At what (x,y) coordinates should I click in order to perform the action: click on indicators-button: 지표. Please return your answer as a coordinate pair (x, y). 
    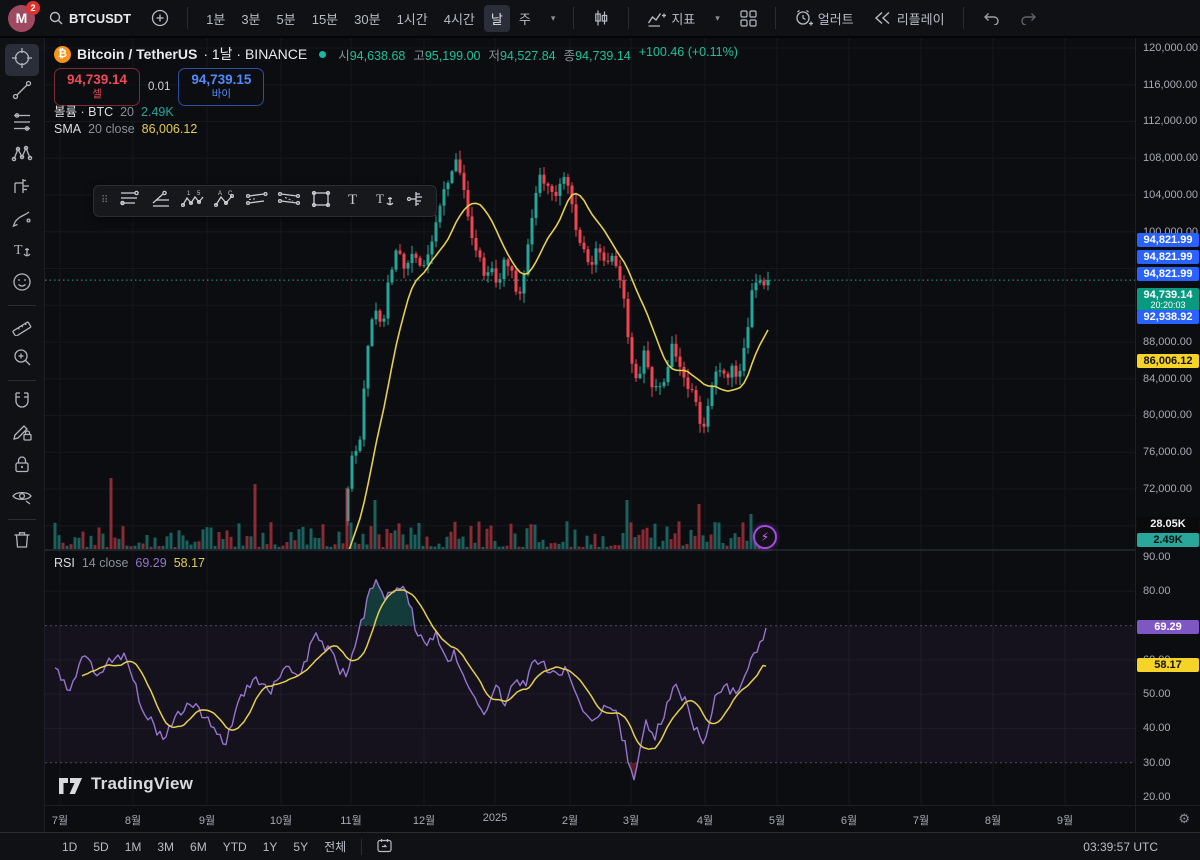
    Looking at the image, I should click on (671, 18).